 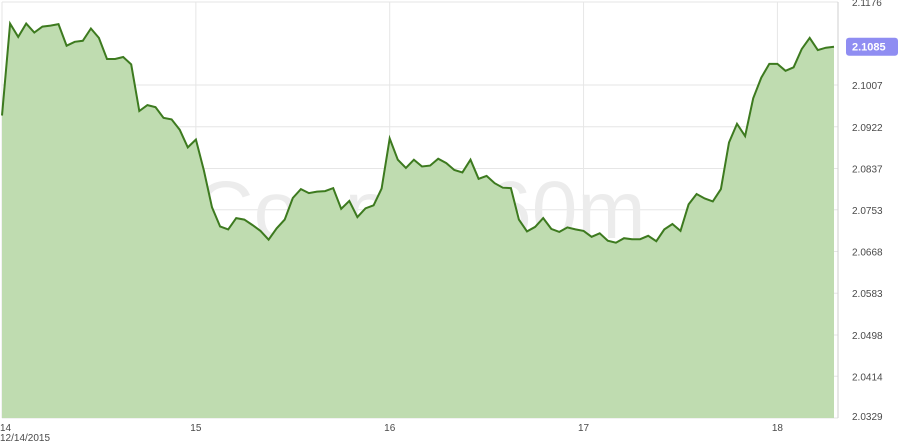 What do you see at coordinates (869, 48) in the screenshot?
I see `last-price-value: 2.1085` at bounding box center [869, 48].